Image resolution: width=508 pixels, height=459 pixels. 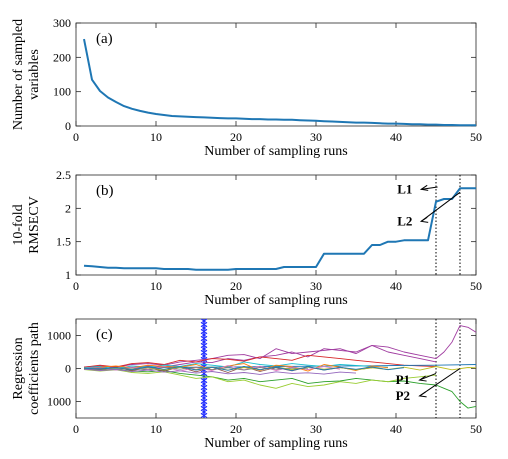 I want to click on annotation-label: L2, so click(x=404, y=220).